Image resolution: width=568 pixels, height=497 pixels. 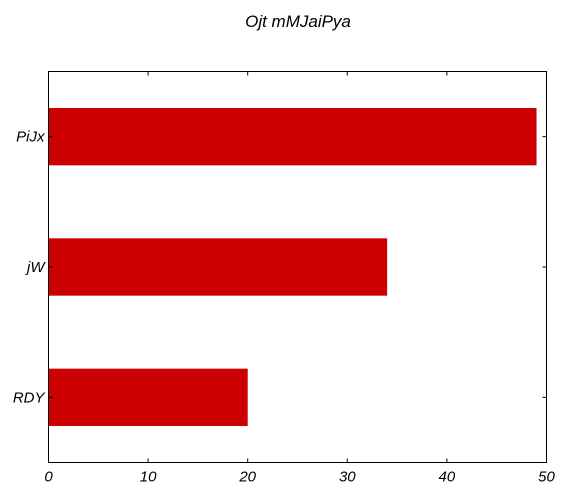 What do you see at coordinates (298, 21) in the screenshot?
I see `chart-title: Ojt mMJaiPya` at bounding box center [298, 21].